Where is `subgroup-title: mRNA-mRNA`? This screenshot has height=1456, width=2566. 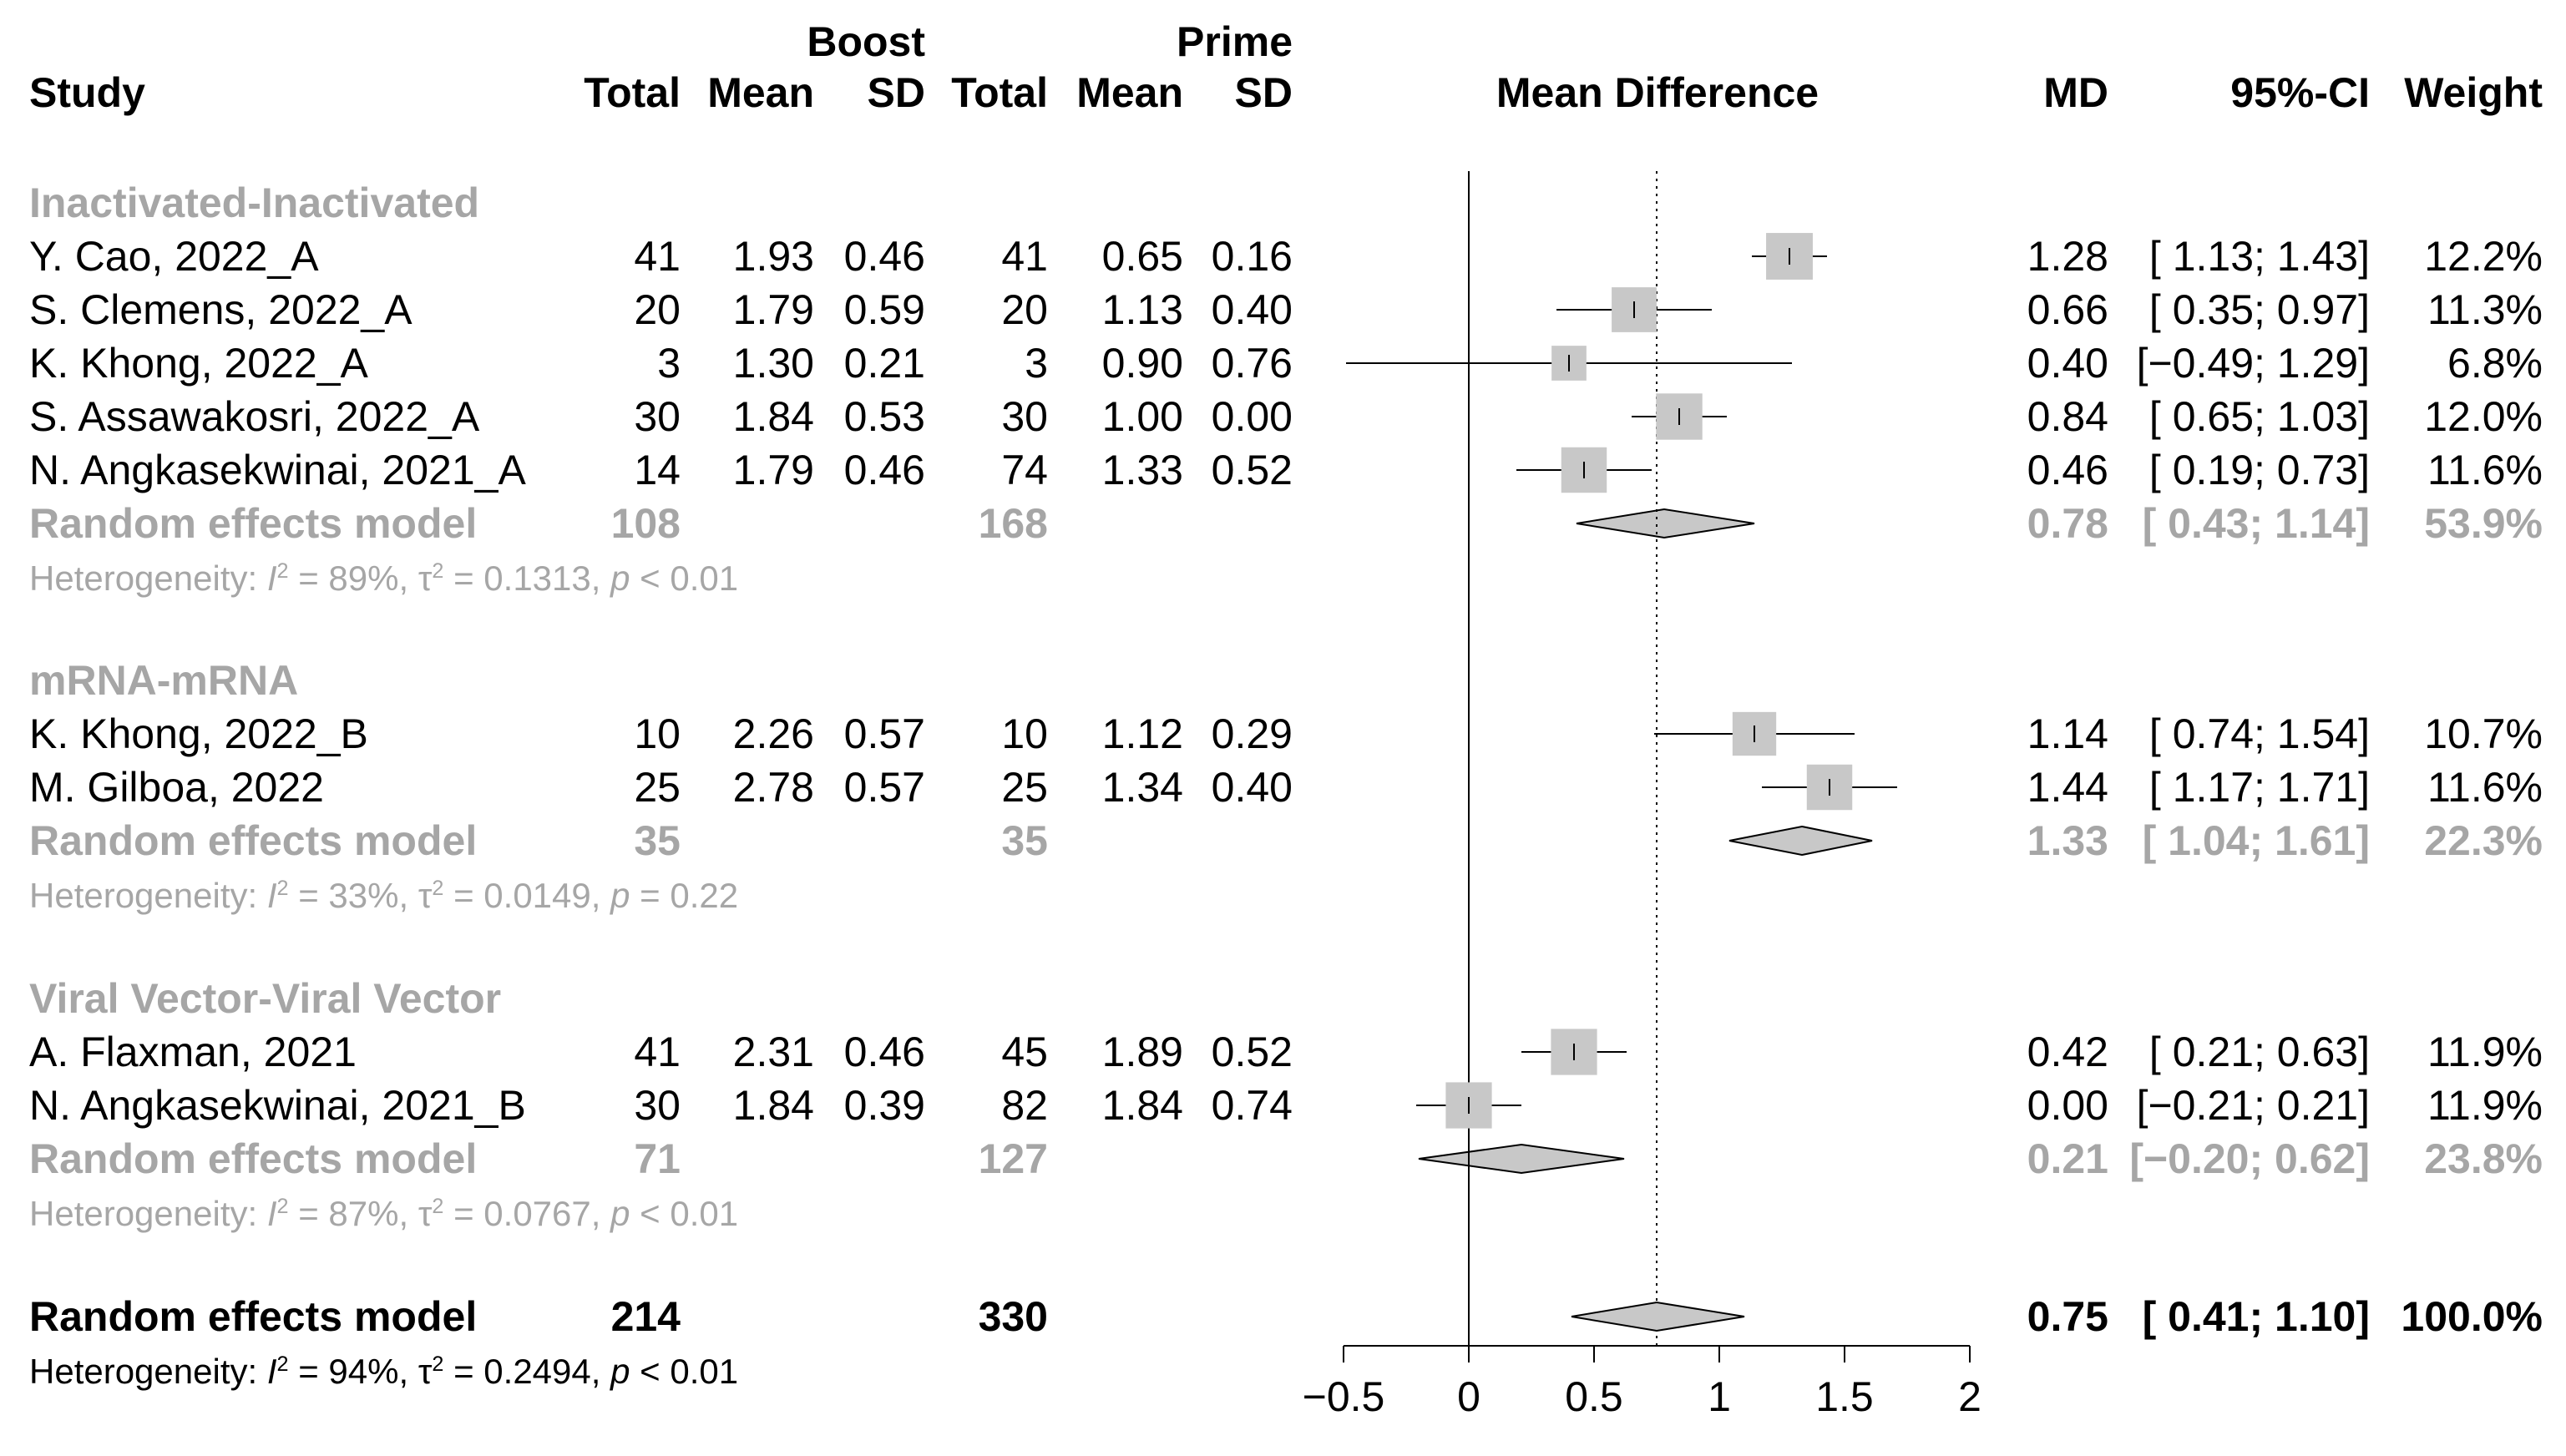
subgroup-title: mRNA-mRNA is located at coordinates (164, 680).